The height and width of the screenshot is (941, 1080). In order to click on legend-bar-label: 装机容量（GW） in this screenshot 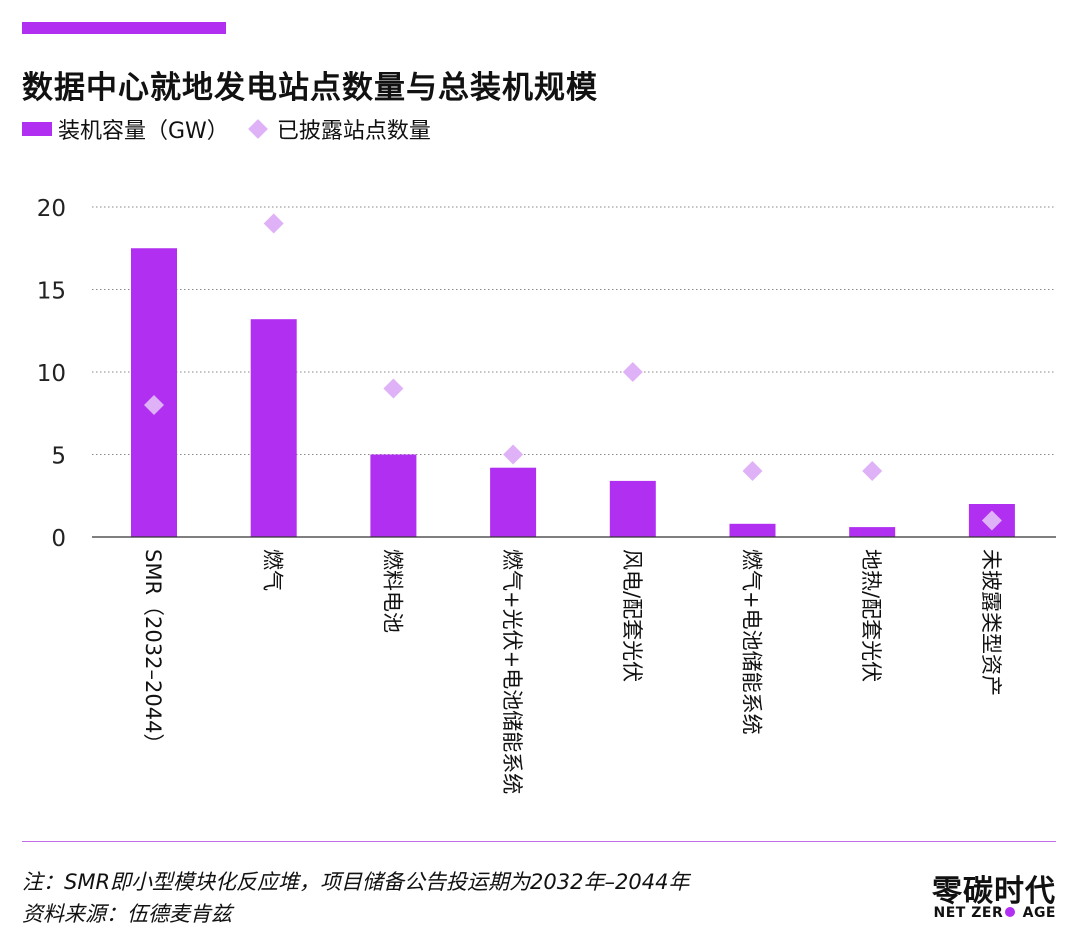, I will do `click(143, 131)`.